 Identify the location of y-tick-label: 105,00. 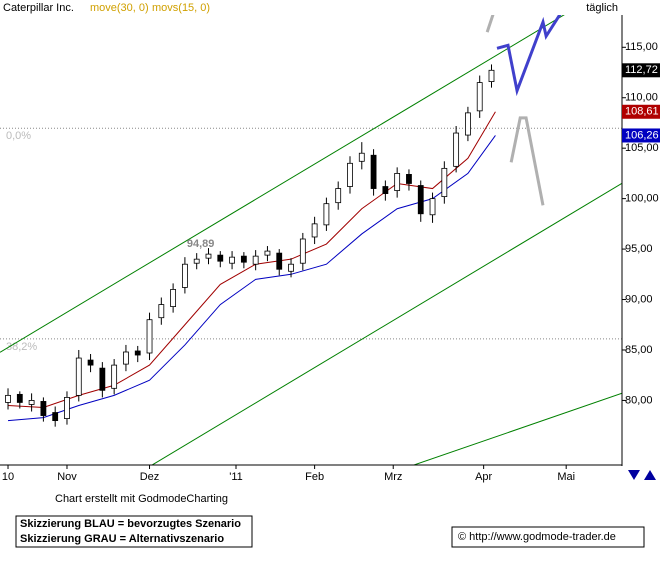
(642, 148).